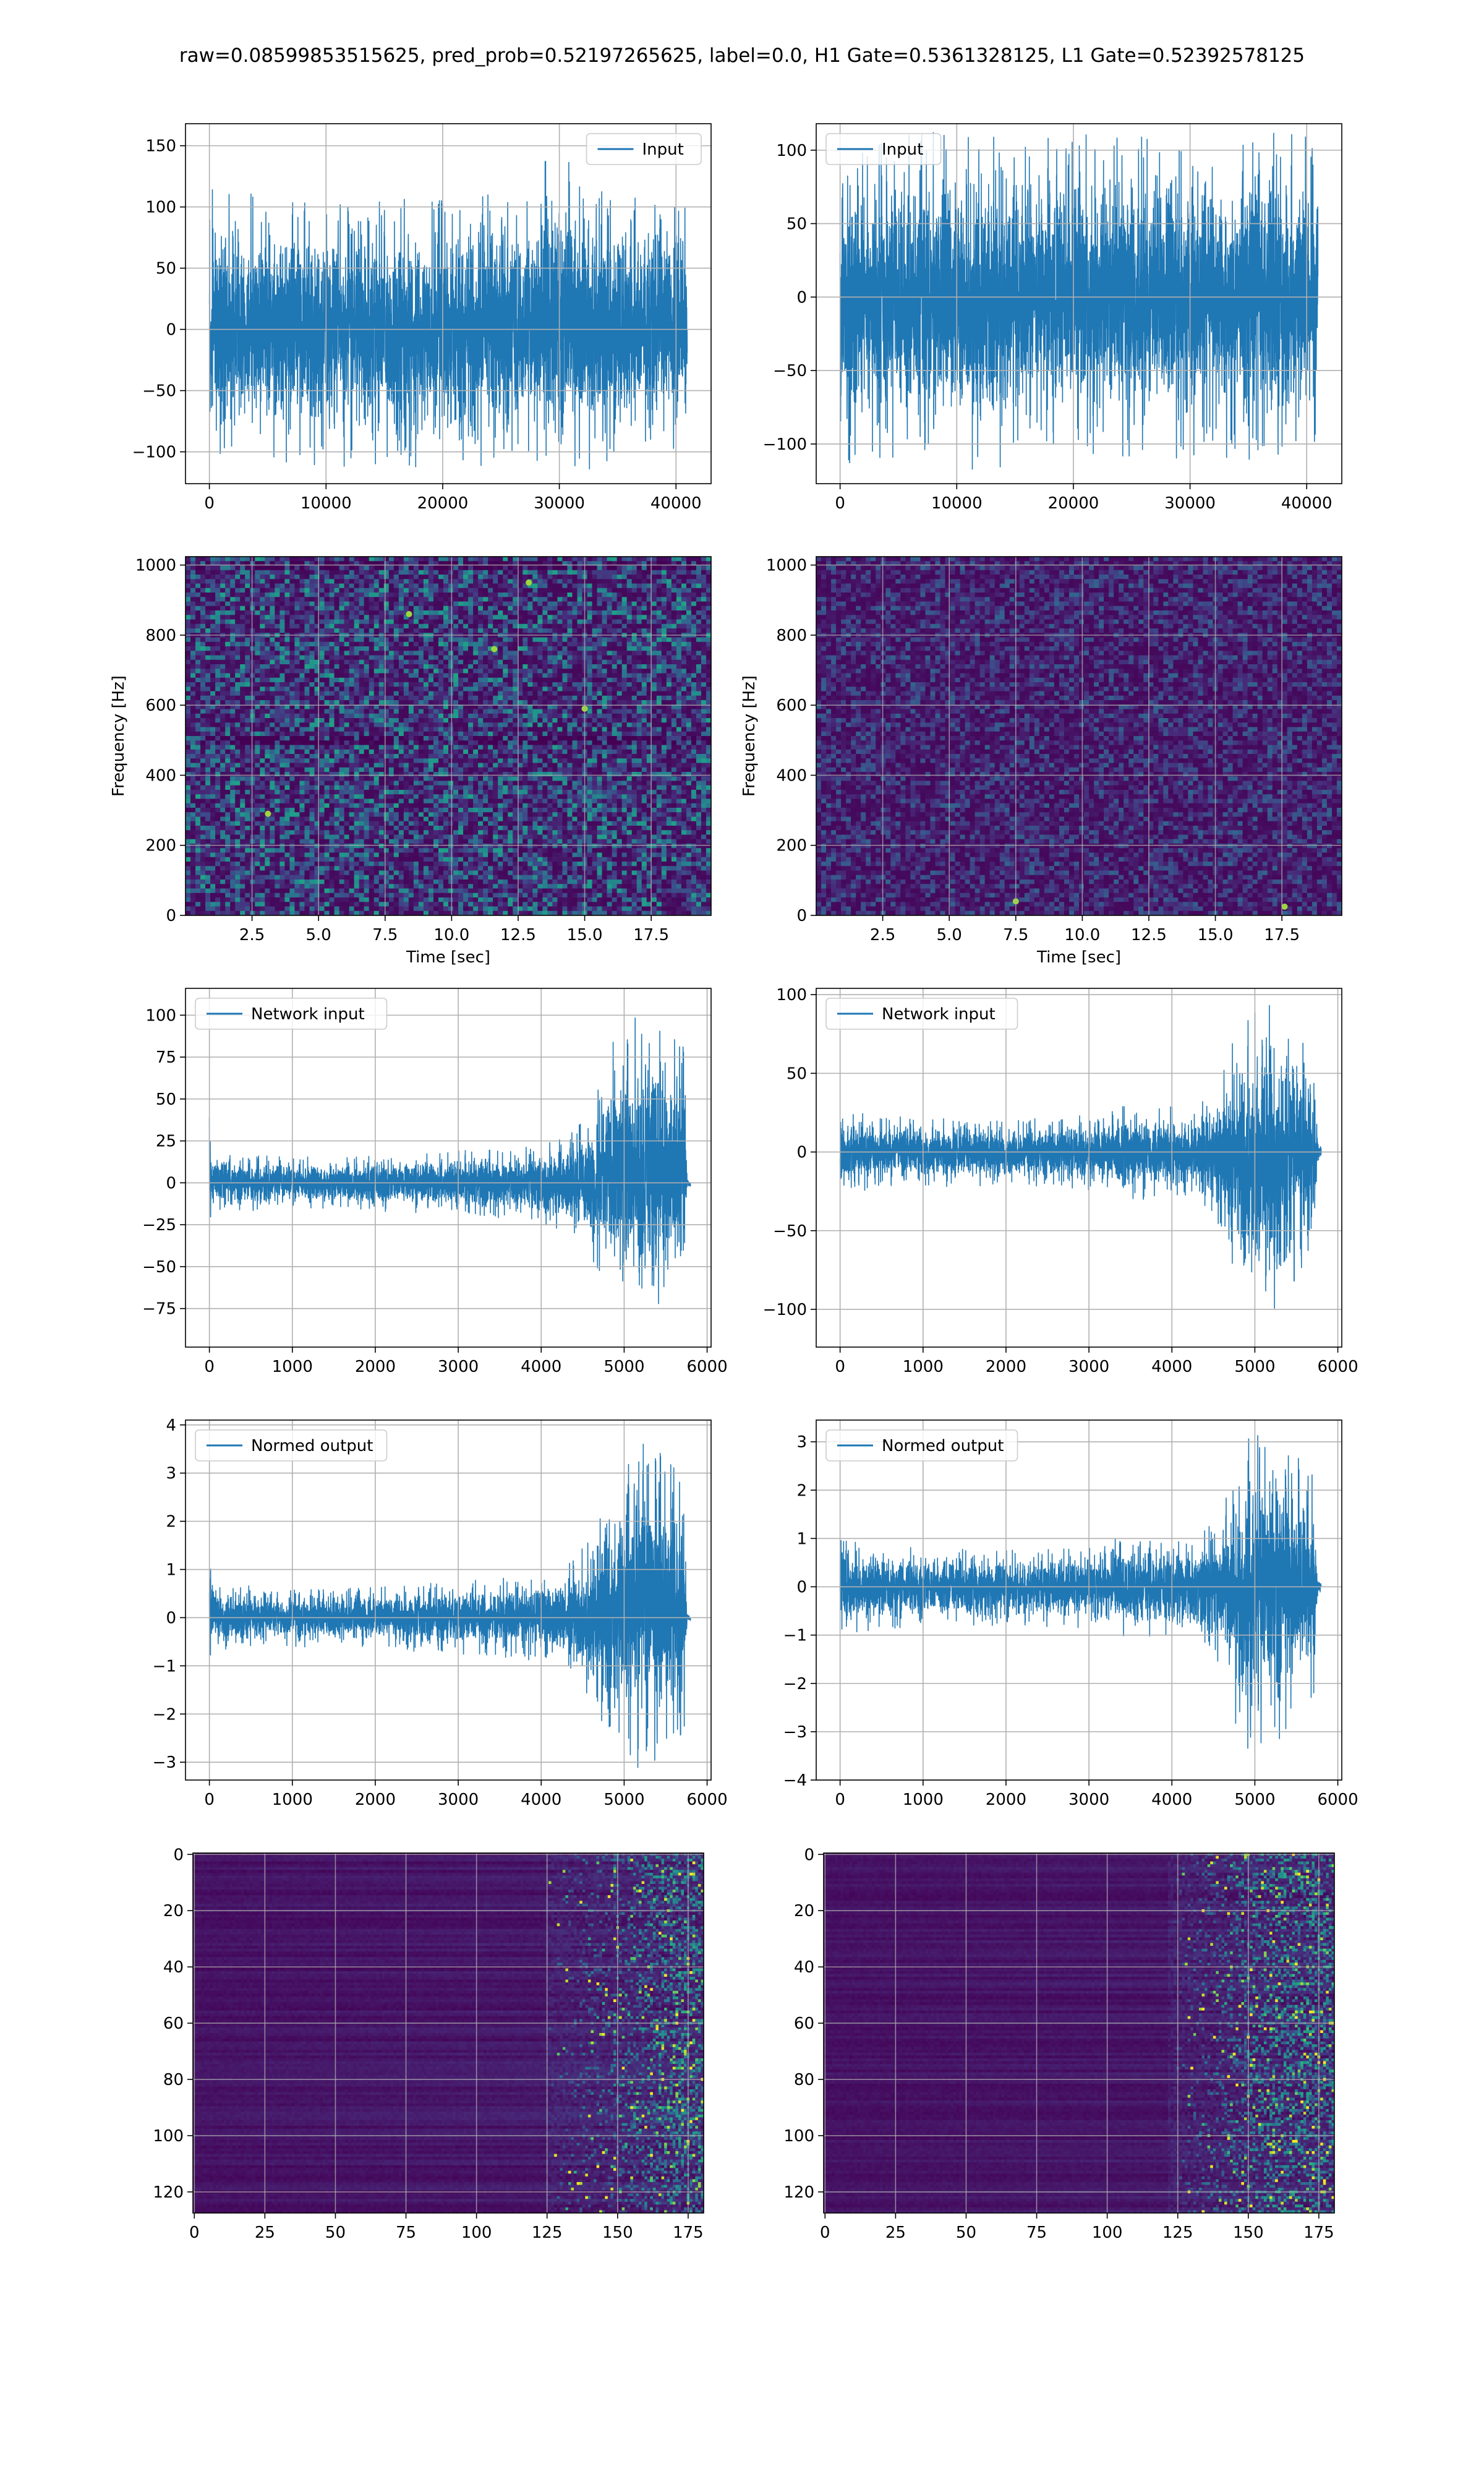 This screenshot has height=2474, width=1484. What do you see at coordinates (1079, 2033) in the screenshot?
I see `plot-area-l1-feature-map` at bounding box center [1079, 2033].